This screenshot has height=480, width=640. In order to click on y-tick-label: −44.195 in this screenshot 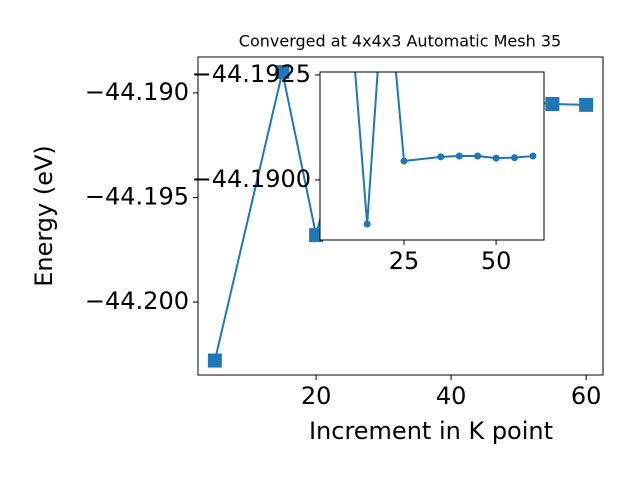, I will do `click(137, 196)`.